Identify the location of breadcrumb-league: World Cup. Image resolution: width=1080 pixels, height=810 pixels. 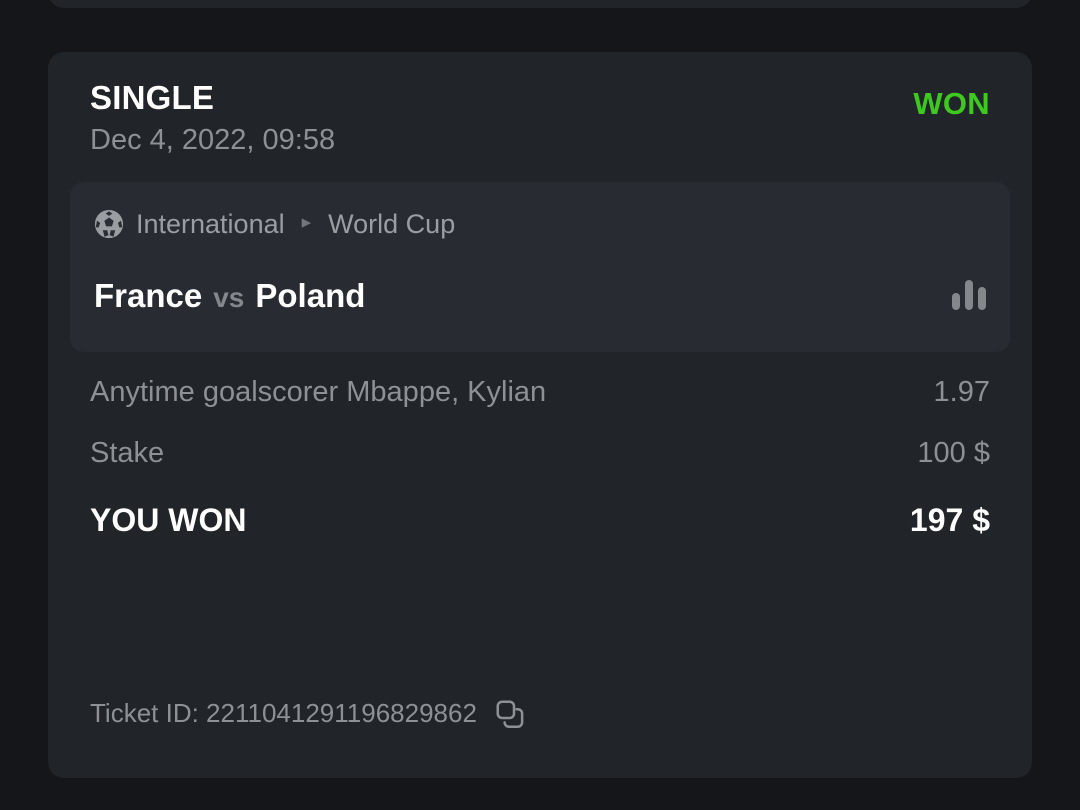
(392, 224).